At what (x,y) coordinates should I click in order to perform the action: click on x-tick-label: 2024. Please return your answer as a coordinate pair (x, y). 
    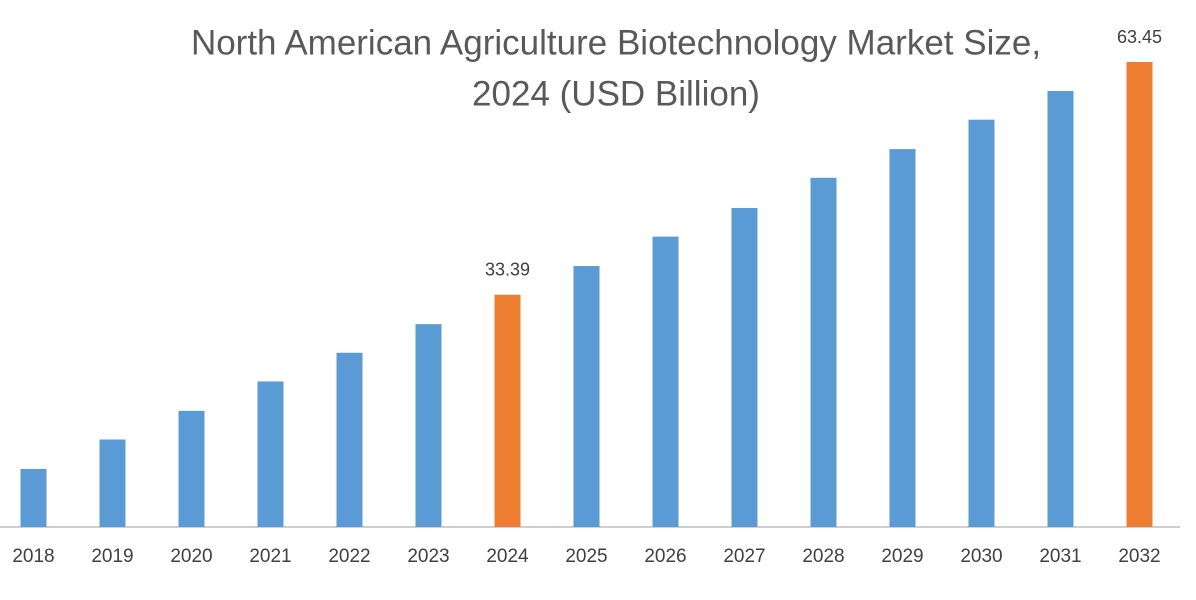
    Looking at the image, I should click on (507, 556).